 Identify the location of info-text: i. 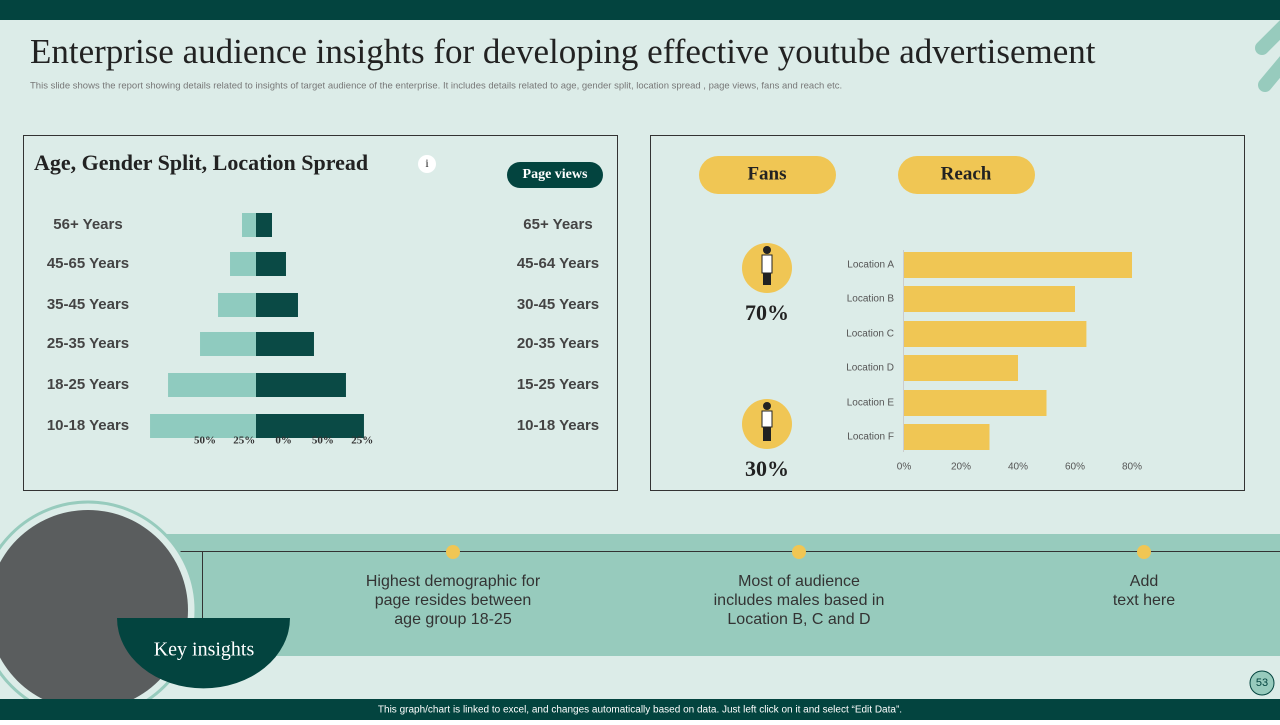
(427, 163).